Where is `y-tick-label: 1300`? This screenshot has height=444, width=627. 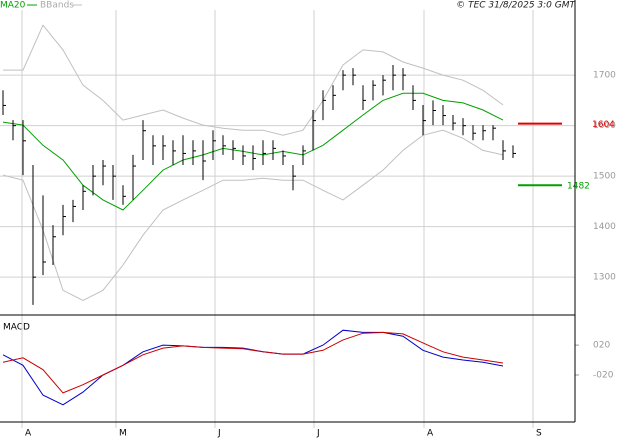 y-tick-label: 1300 is located at coordinates (604, 278).